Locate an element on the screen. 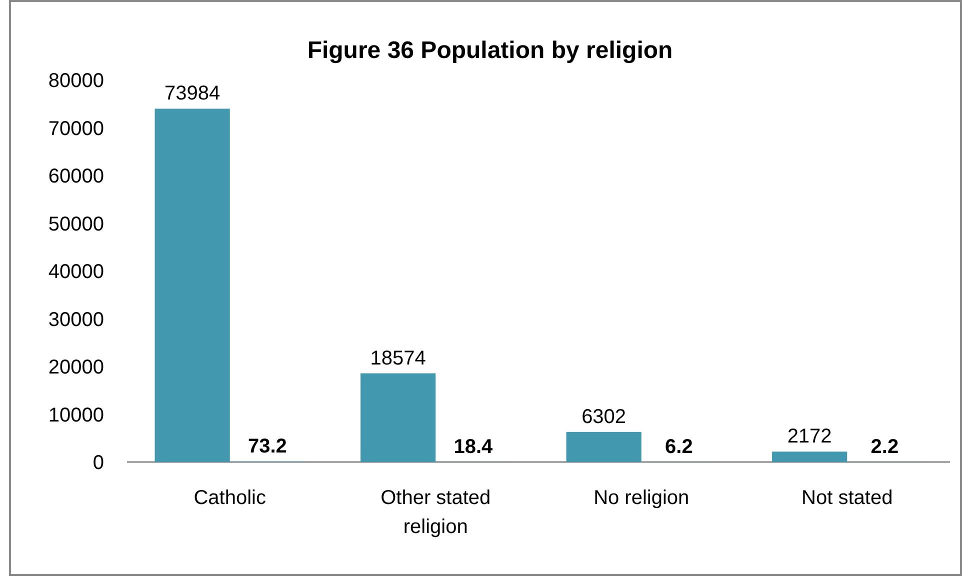 The image size is (962, 578). x-tick-label: Not stated is located at coordinates (847, 498).